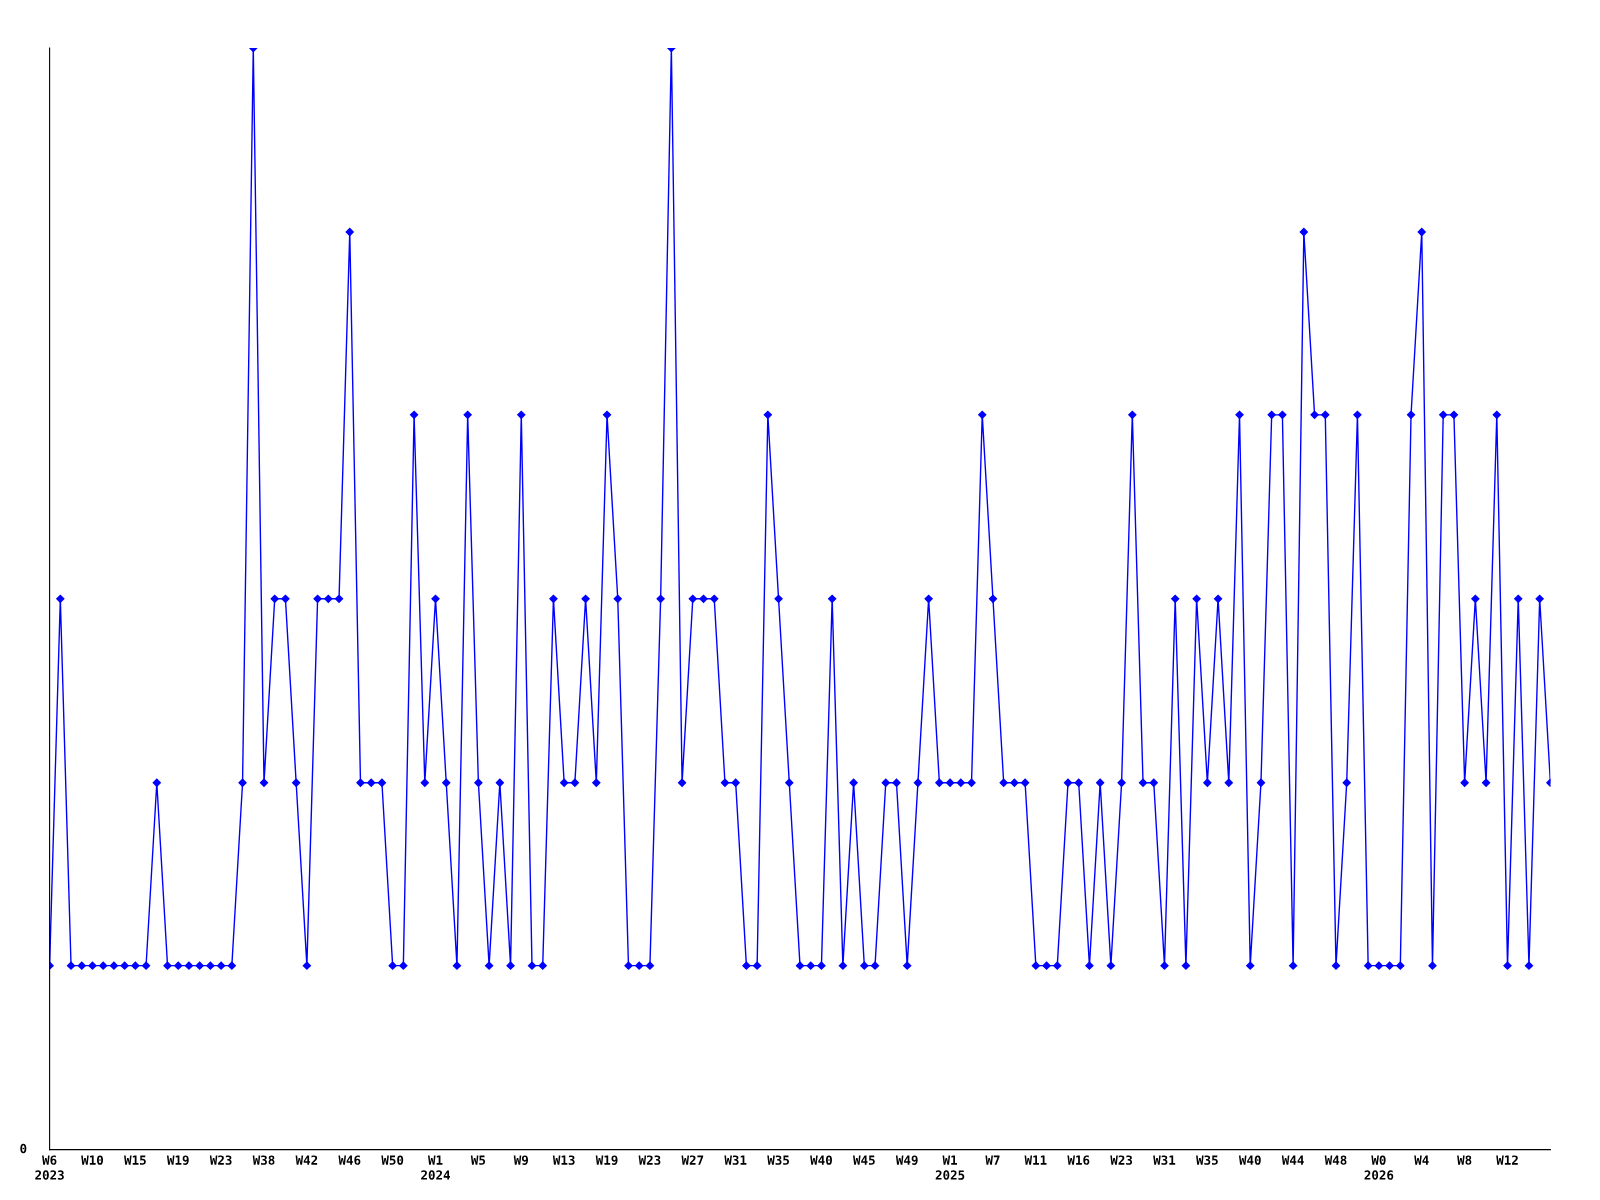 The width and height of the screenshot is (1600, 1200). What do you see at coordinates (392, 1160) in the screenshot?
I see `x-tick-label: W50` at bounding box center [392, 1160].